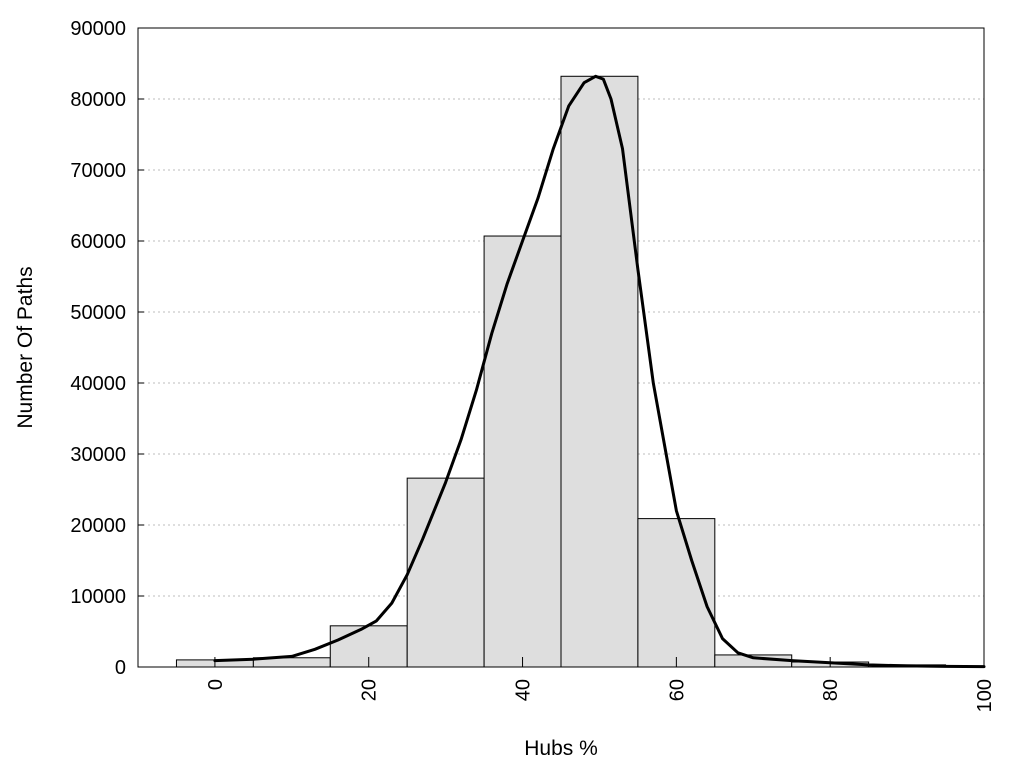 The height and width of the screenshot is (768, 1024). Describe the element at coordinates (370, 690) in the screenshot. I see `x-tick-label: 20` at that location.